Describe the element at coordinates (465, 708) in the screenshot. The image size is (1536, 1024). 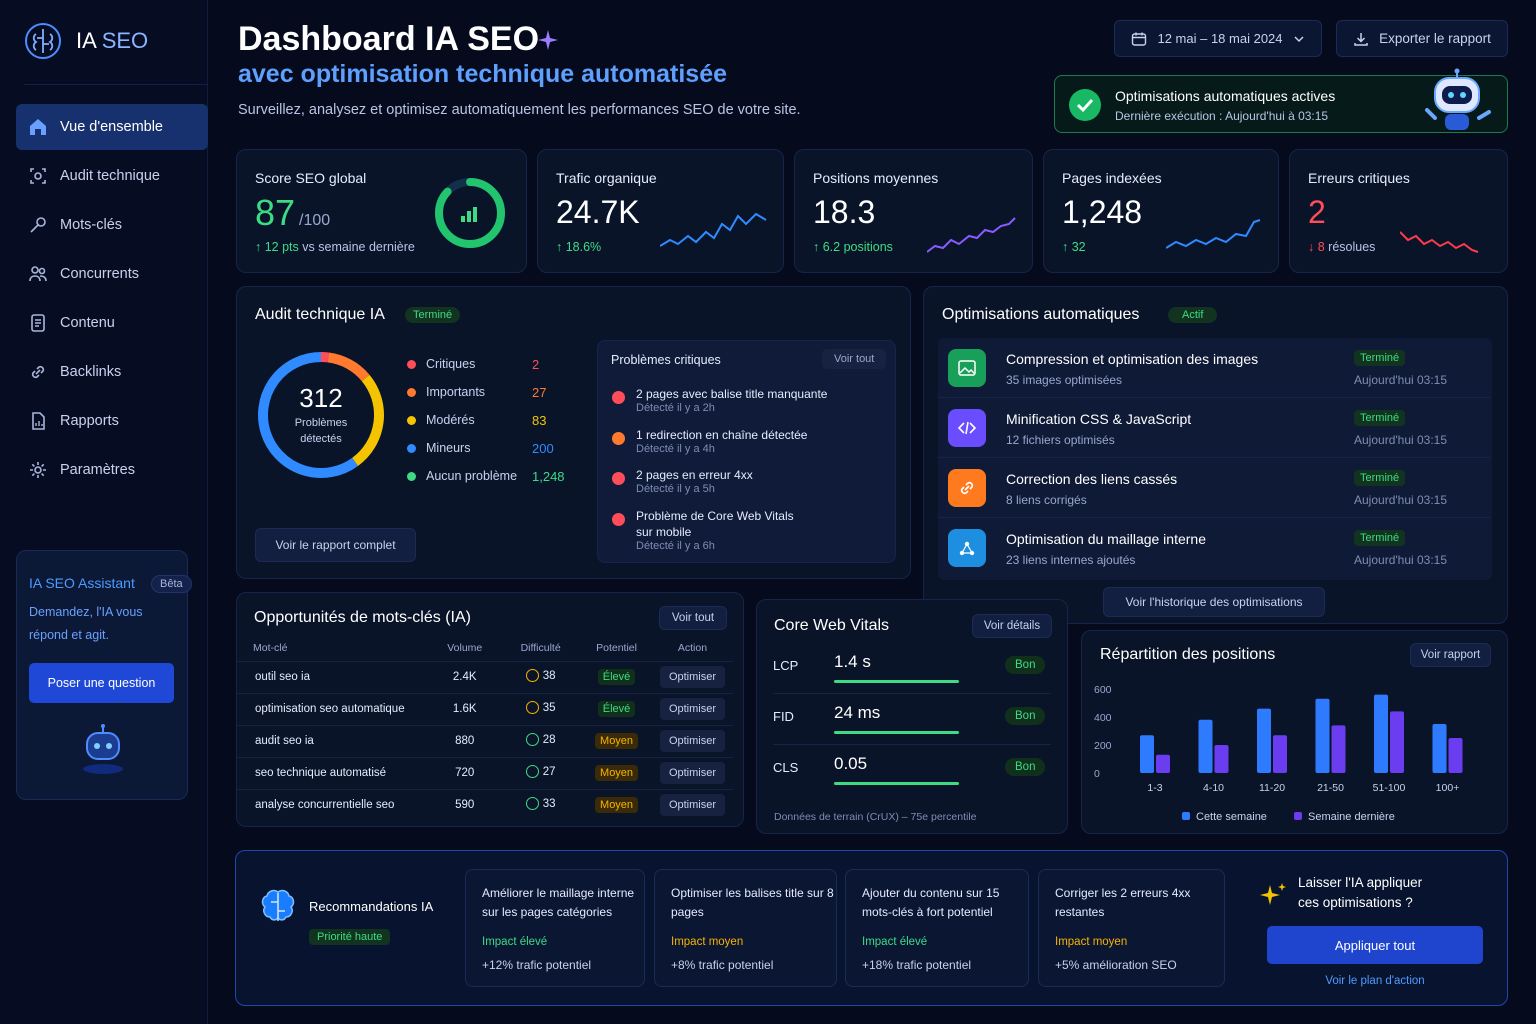
I see `volume-cell: 1.6K` at that location.